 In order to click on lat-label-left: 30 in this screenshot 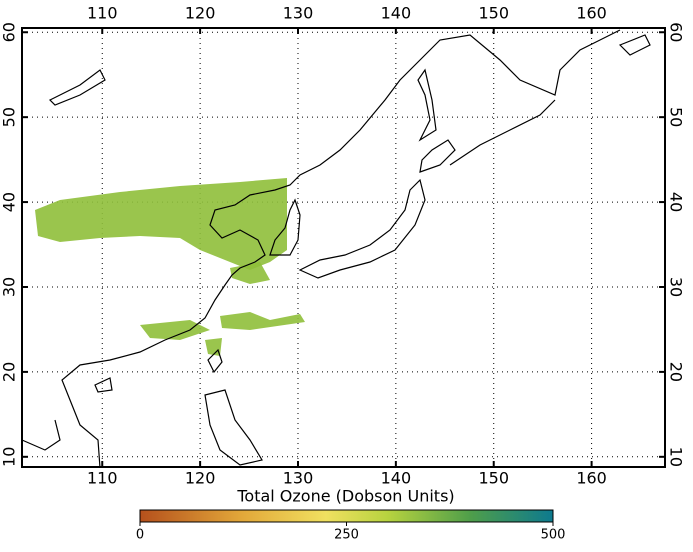, I will do `click(9, 287)`.